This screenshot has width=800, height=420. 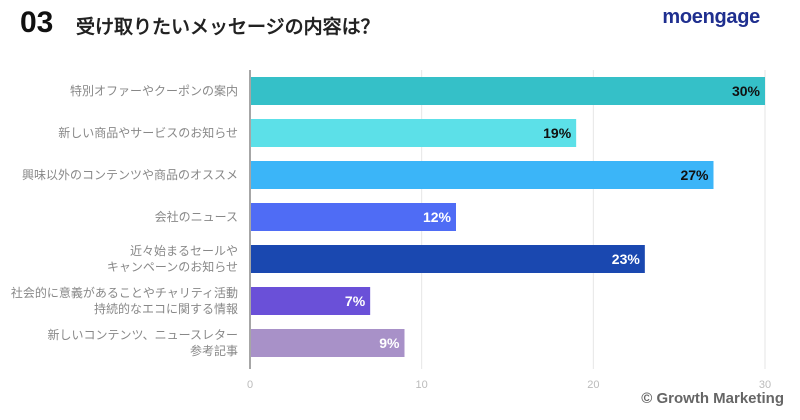 I want to click on category-label: 社会的に意義があることやチャリティ活動, so click(x=124, y=292).